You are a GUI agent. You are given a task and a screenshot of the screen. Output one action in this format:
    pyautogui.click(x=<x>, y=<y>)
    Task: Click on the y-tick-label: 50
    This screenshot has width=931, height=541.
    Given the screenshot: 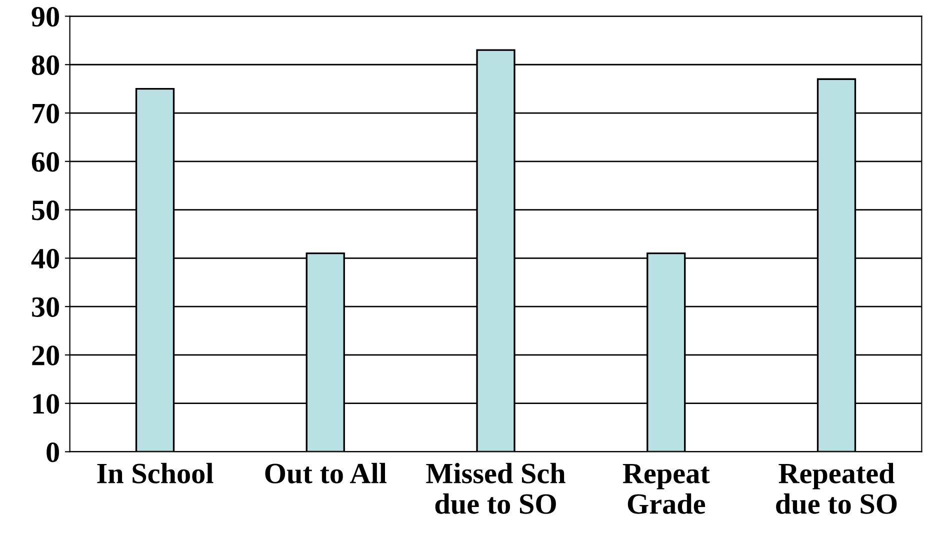 What is the action you would take?
    pyautogui.click(x=45, y=210)
    